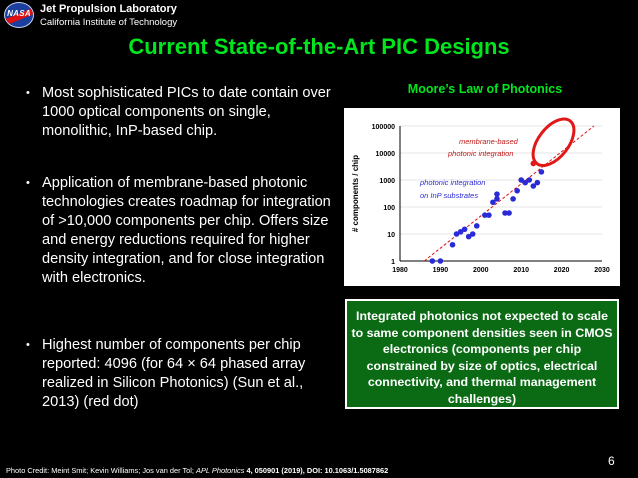 This screenshot has width=638, height=478. Describe the element at coordinates (562, 270) in the screenshot. I see `x-tick-label: 2020` at that location.